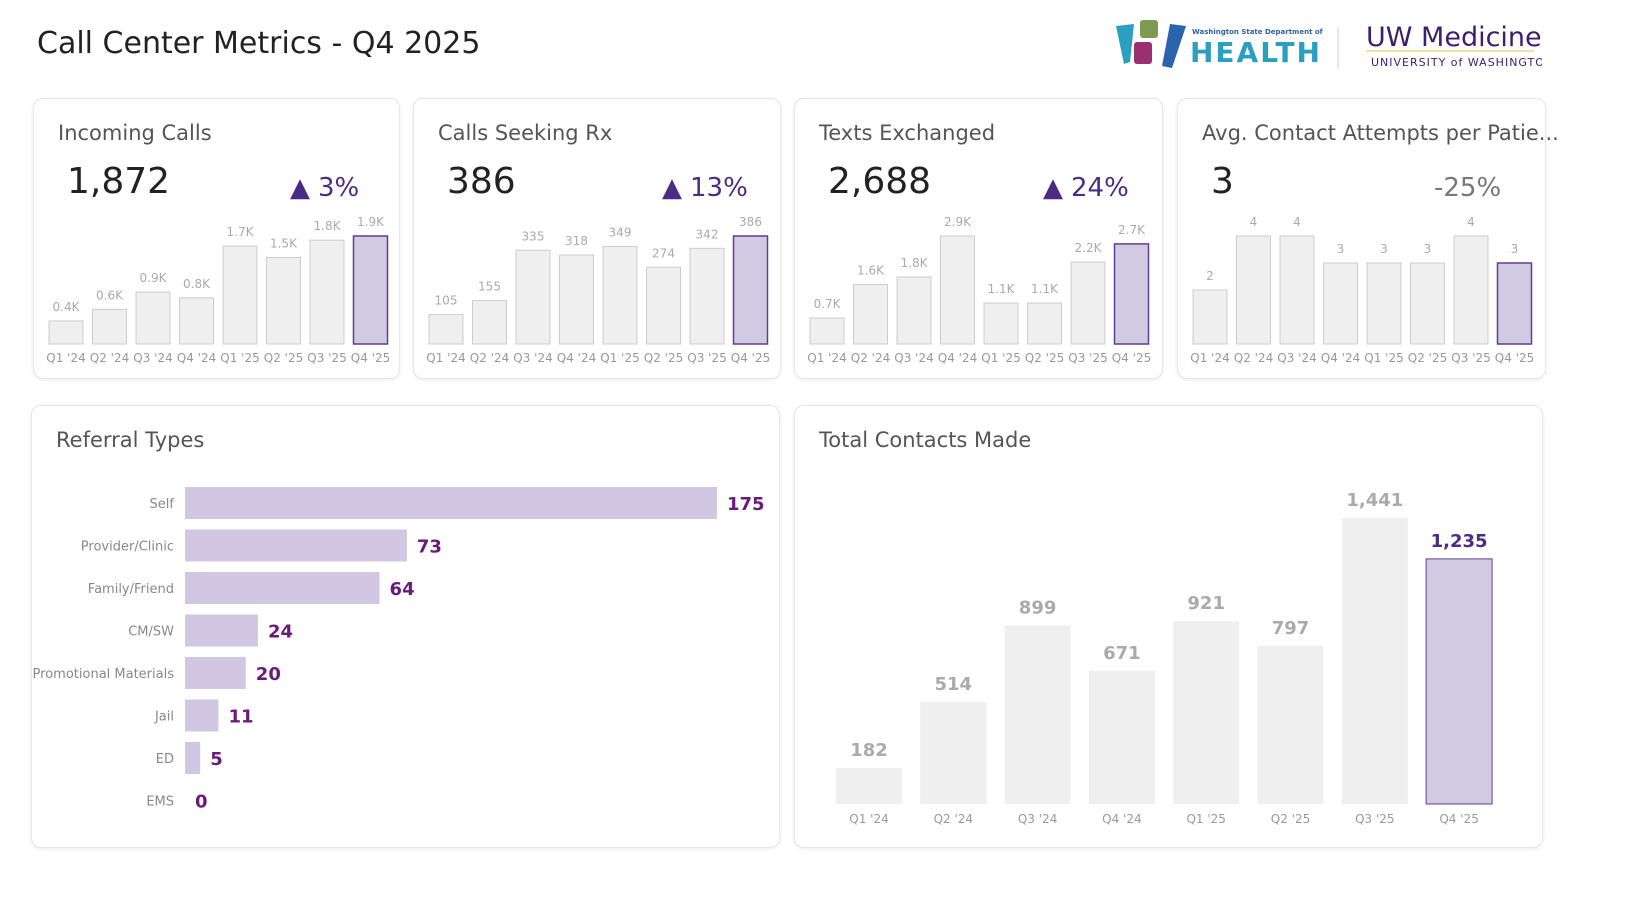 This screenshot has width=1647, height=902. I want to click on data-label: 5, so click(216, 759).